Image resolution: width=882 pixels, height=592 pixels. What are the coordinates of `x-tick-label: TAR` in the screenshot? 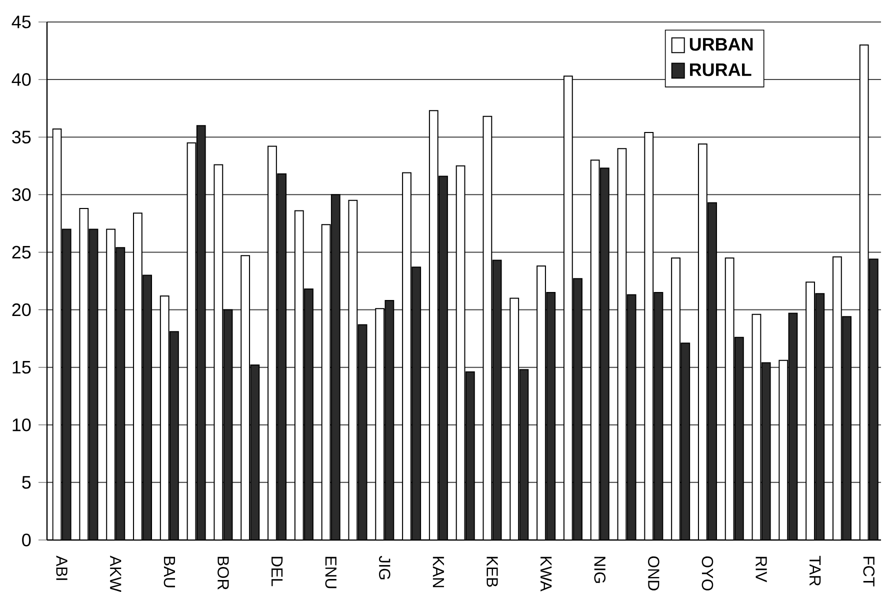 It's located at (815, 571).